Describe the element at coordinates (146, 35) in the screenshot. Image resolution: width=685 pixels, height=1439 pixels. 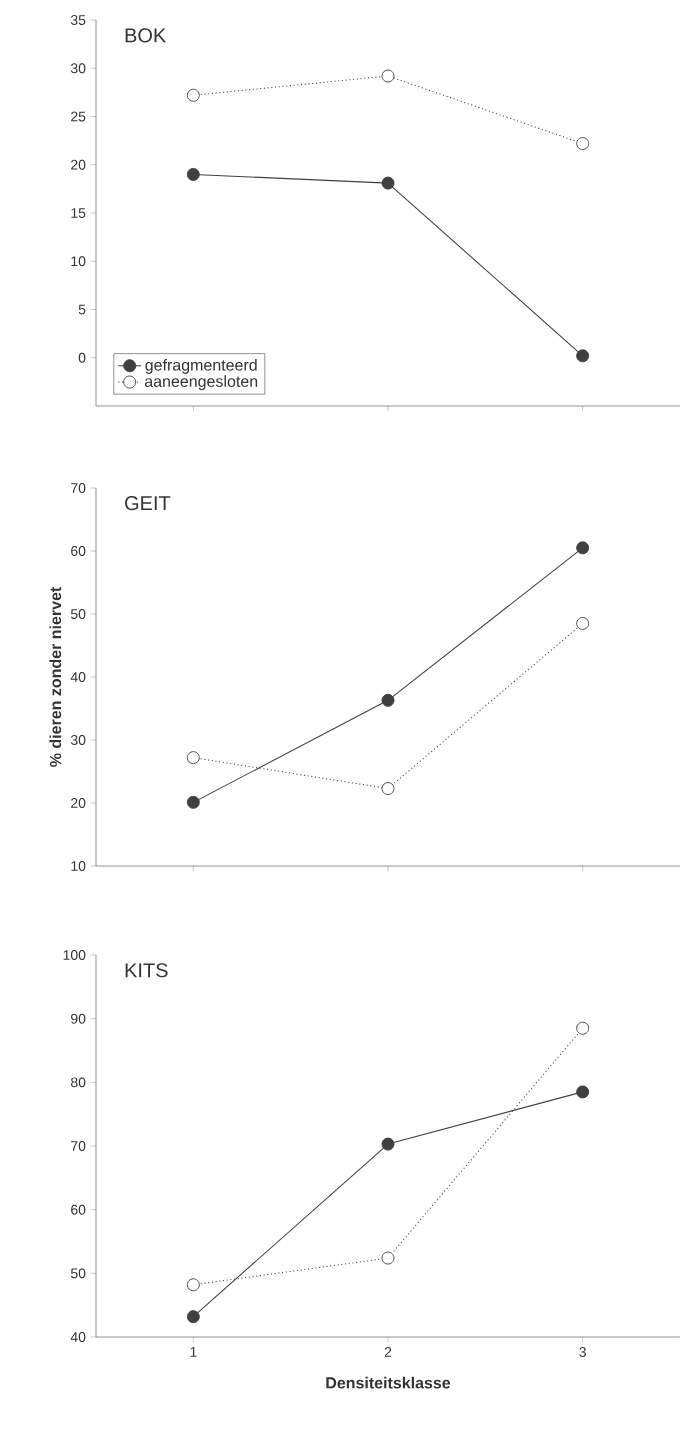
I see `chart-title: BOK` at that location.